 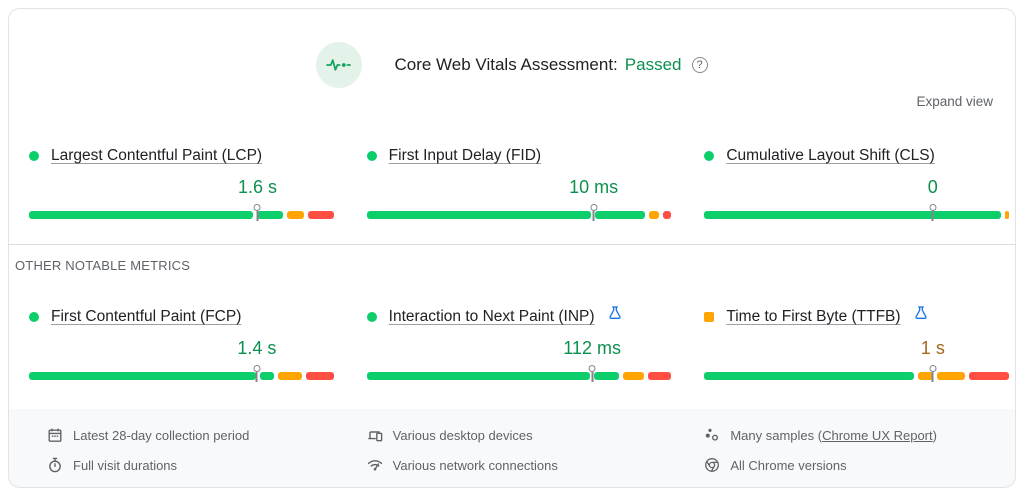 What do you see at coordinates (257, 187) in the screenshot?
I see `metric-p75-value: 1.6 s` at bounding box center [257, 187].